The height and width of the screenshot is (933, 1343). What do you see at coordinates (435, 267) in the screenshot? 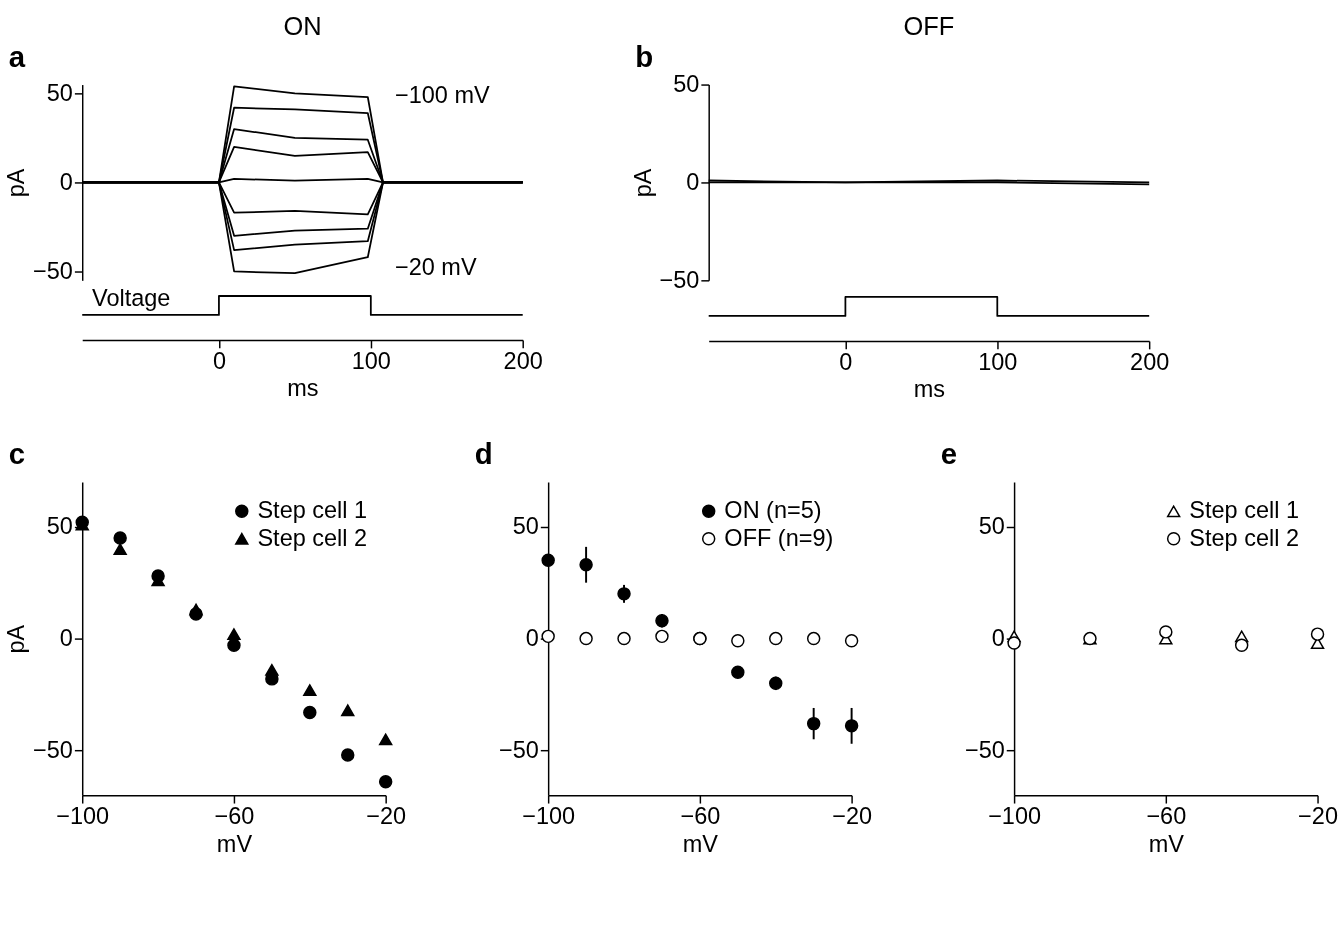
I see `annotation: −20 mV` at bounding box center [435, 267].